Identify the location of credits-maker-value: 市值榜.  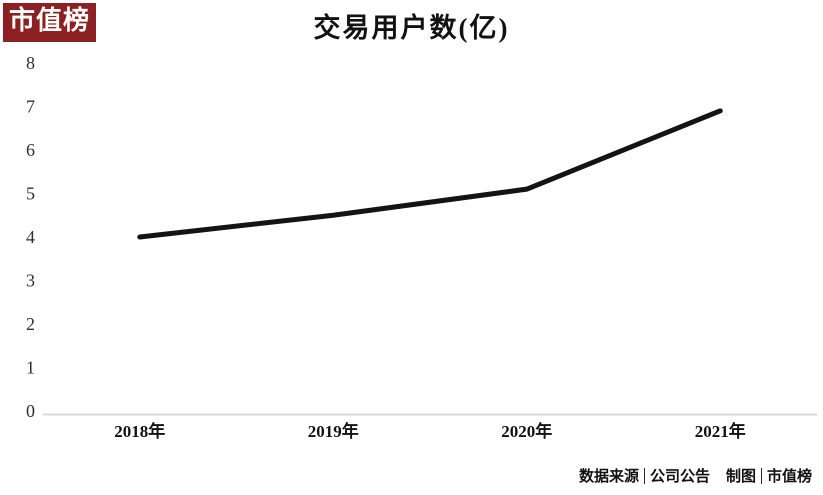
(789, 477).